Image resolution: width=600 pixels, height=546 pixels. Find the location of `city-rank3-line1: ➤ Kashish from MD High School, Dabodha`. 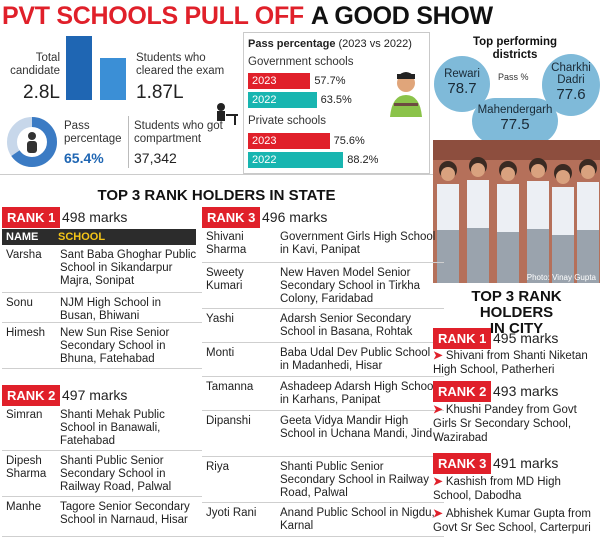

city-rank3-line1: ➤ Kashish from MD High School, Dabodha is located at coordinates (497, 489).